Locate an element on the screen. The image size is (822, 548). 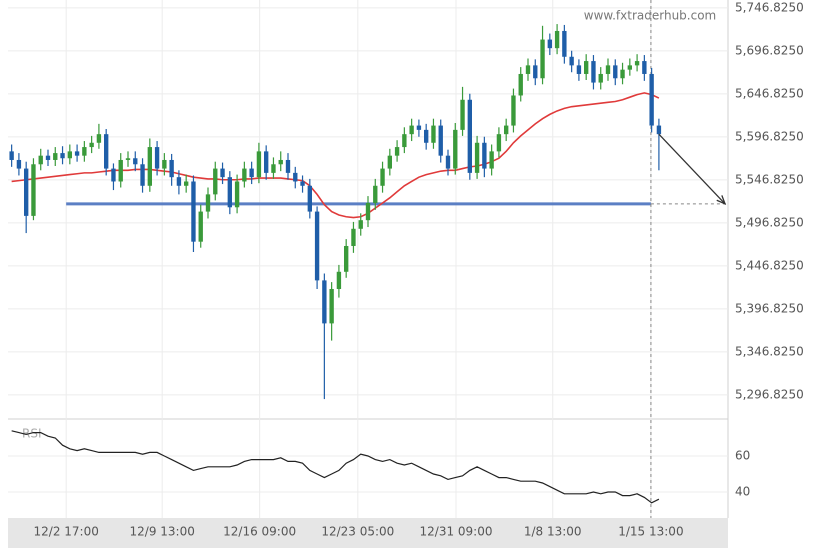
forecast-arrow is located at coordinates (692, 169).